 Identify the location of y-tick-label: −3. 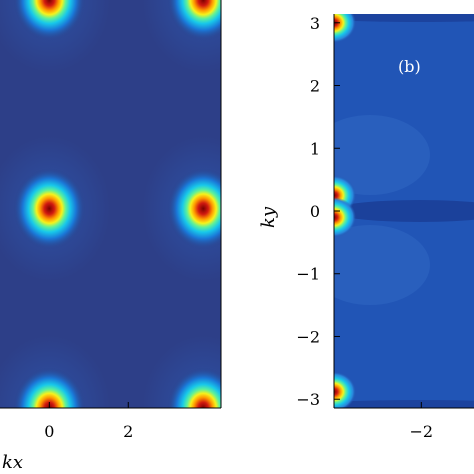
(308, 399).